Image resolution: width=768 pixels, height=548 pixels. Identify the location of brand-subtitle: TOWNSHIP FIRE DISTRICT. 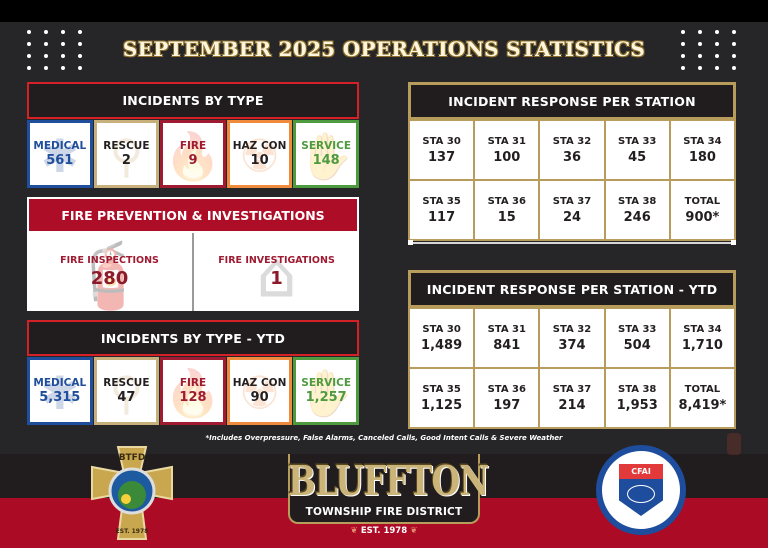
(384, 512).